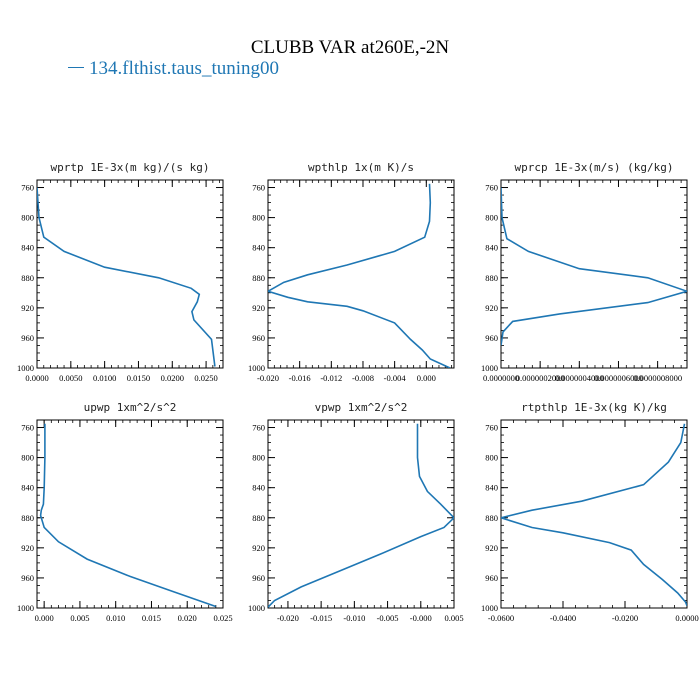 The image size is (700, 700). I want to click on x-tick-label: -0.010, so click(354, 618).